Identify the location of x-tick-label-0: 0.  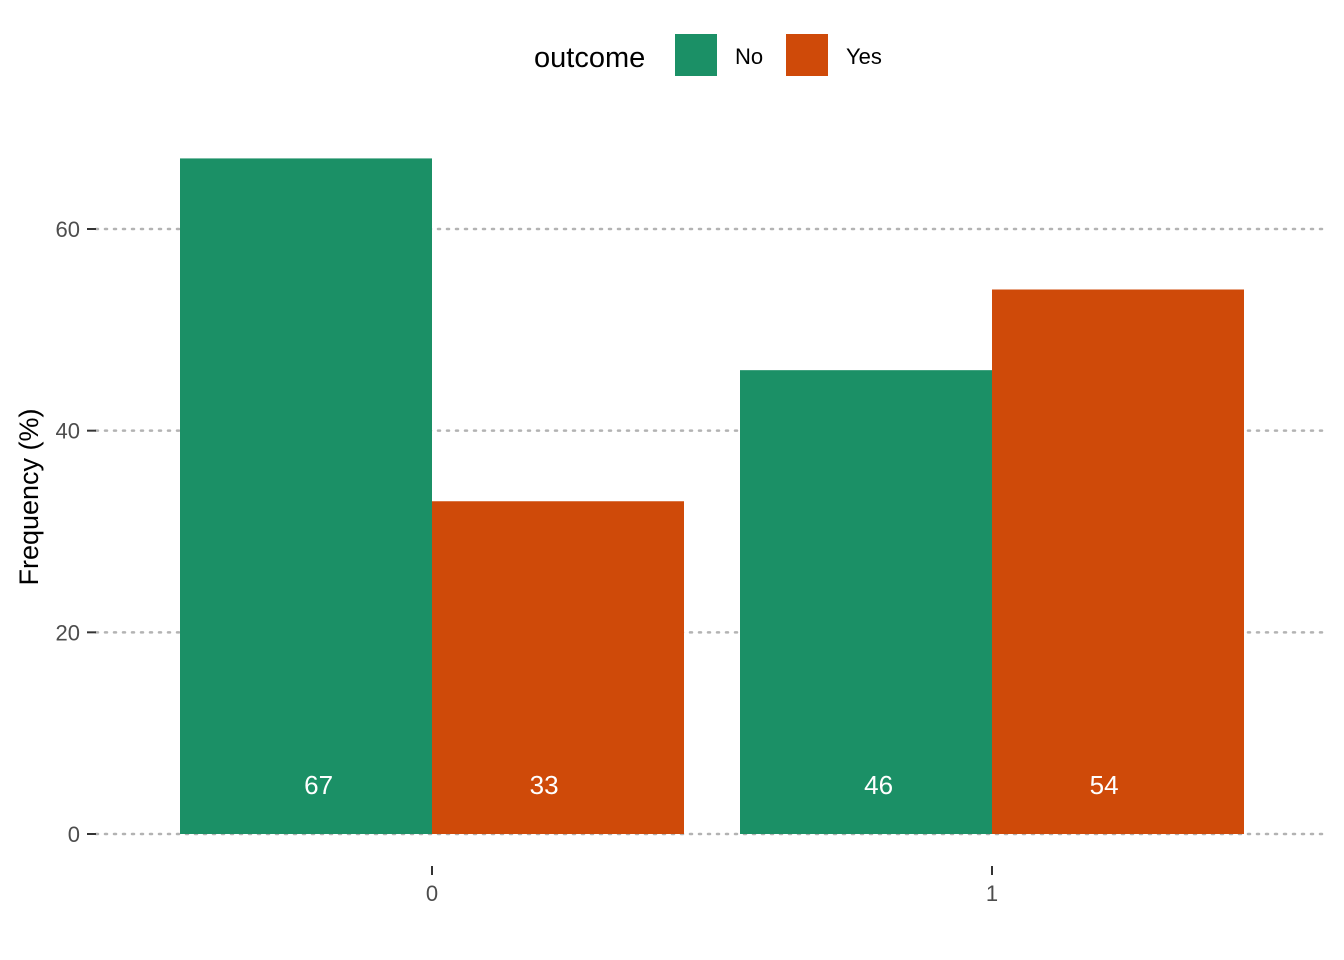
(432, 893).